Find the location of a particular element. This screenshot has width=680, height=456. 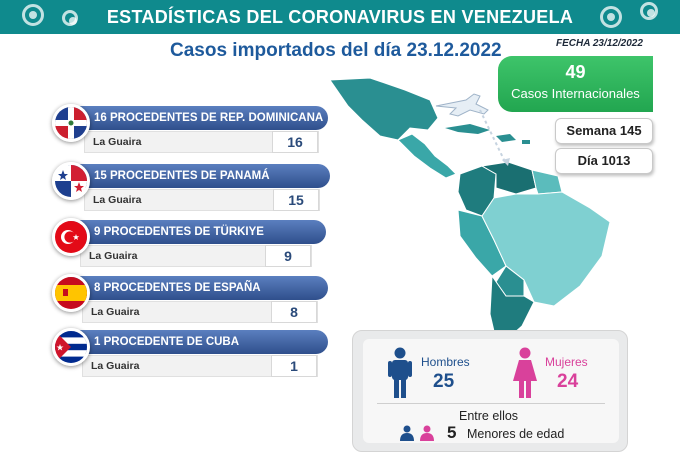

venezuela-shape is located at coordinates (508, 178).